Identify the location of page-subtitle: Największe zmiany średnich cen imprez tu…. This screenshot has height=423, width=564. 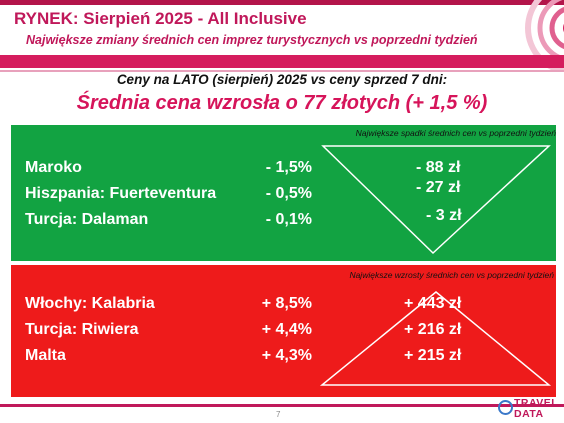
(252, 40).